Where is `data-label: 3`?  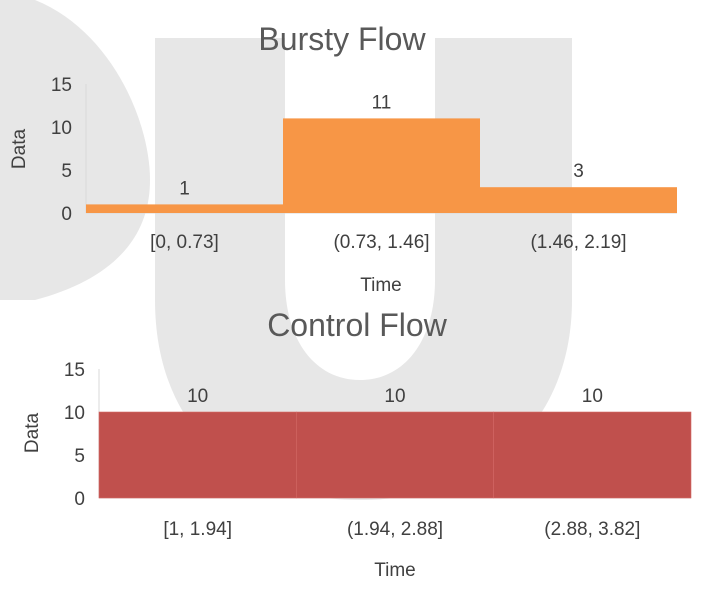 data-label: 3 is located at coordinates (578, 171).